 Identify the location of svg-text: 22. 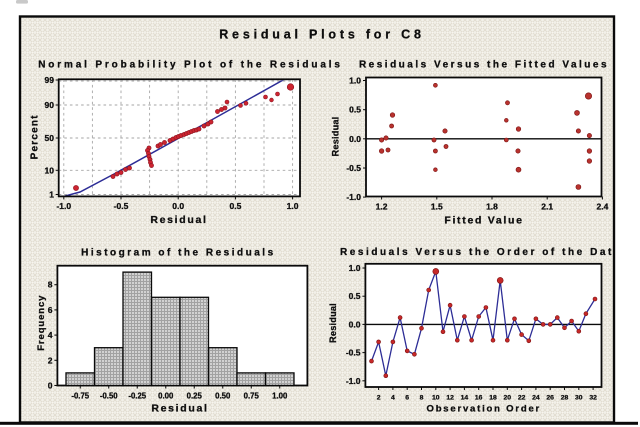
(522, 398).